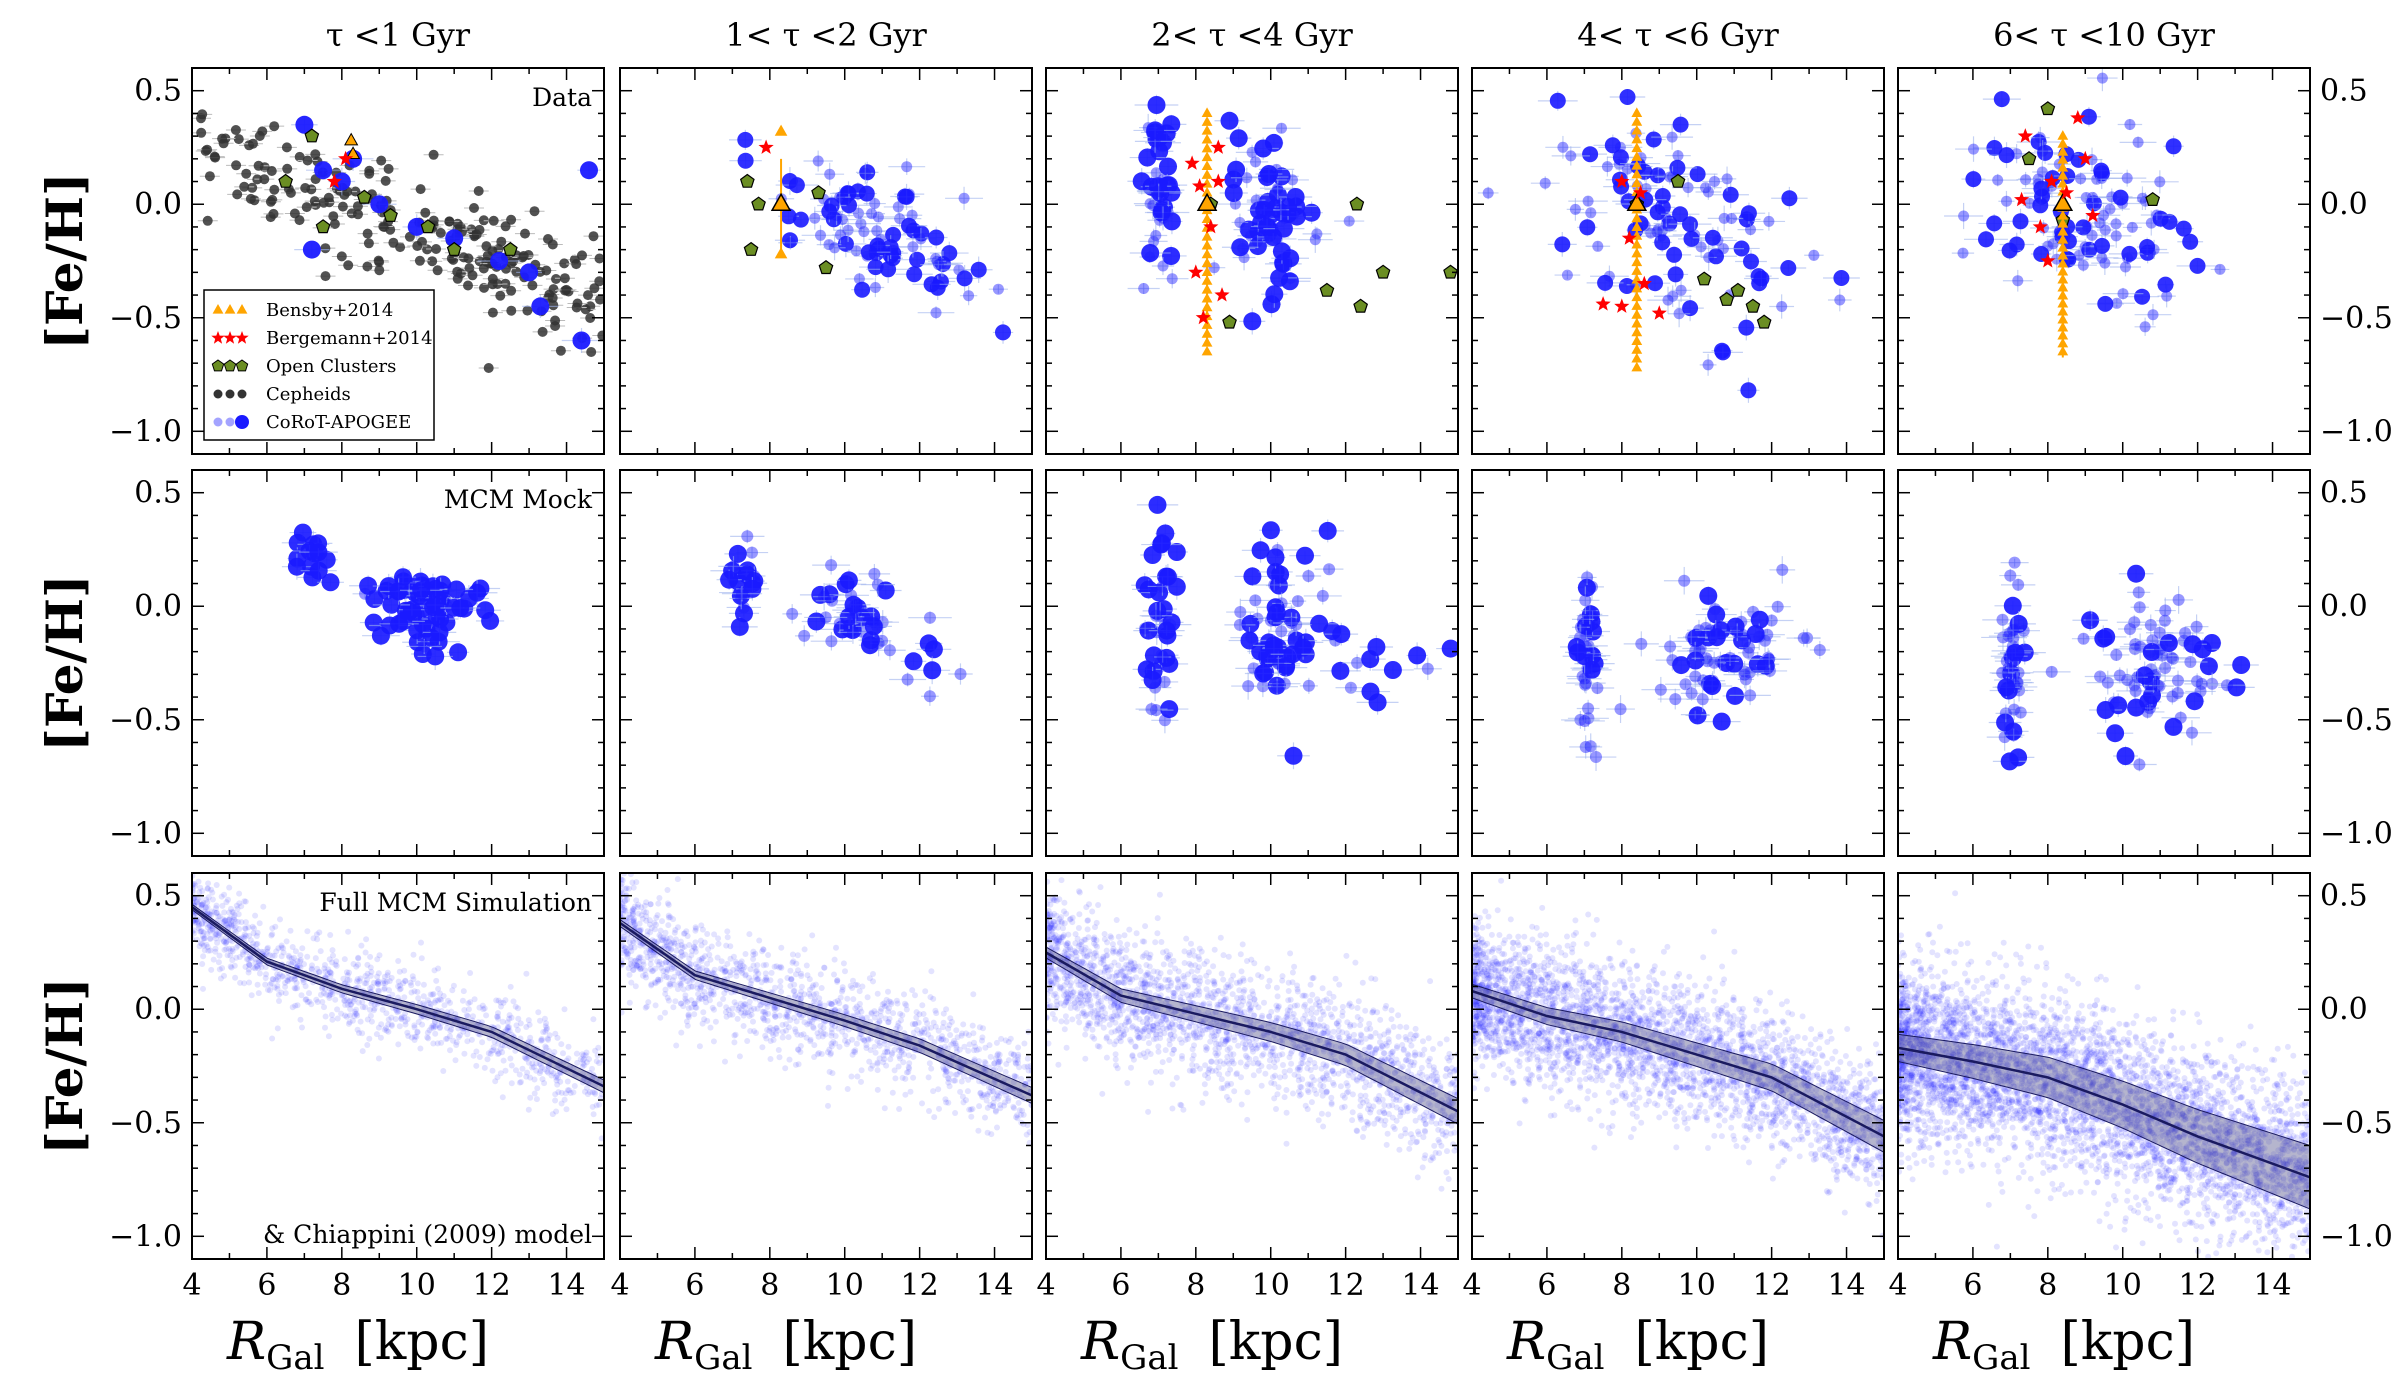 Image resolution: width=2400 pixels, height=1380 pixels. I want to click on legend-marker, so click(218, 337).